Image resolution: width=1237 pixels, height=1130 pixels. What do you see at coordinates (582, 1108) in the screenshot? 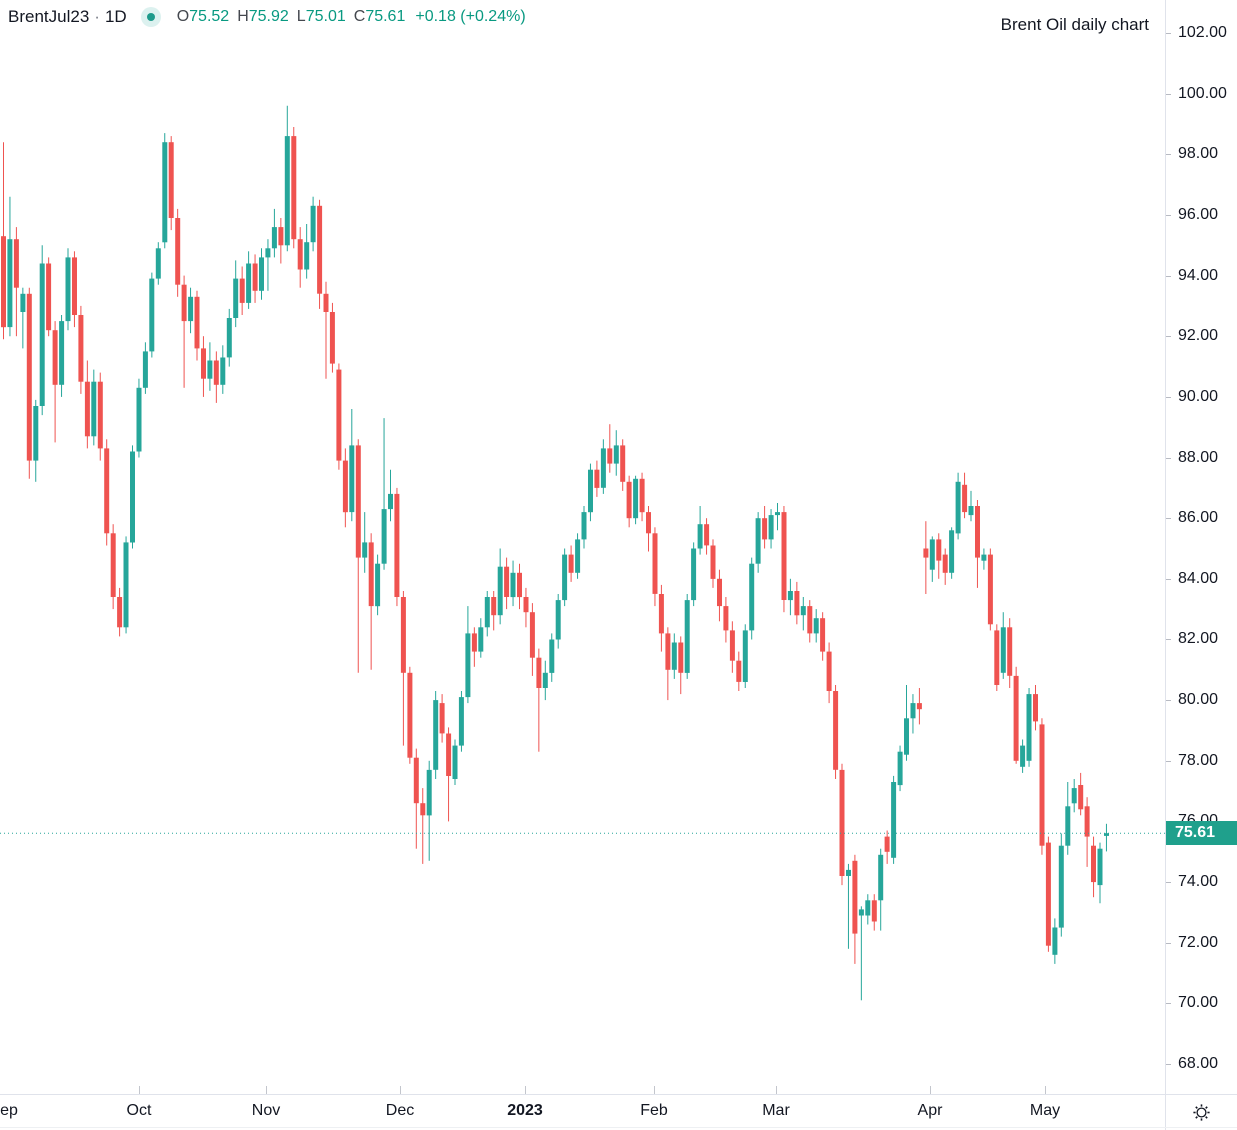
I see `time-axis: ep Oct Nov Dec 2023 Feb Mar Apr May` at bounding box center [582, 1108].